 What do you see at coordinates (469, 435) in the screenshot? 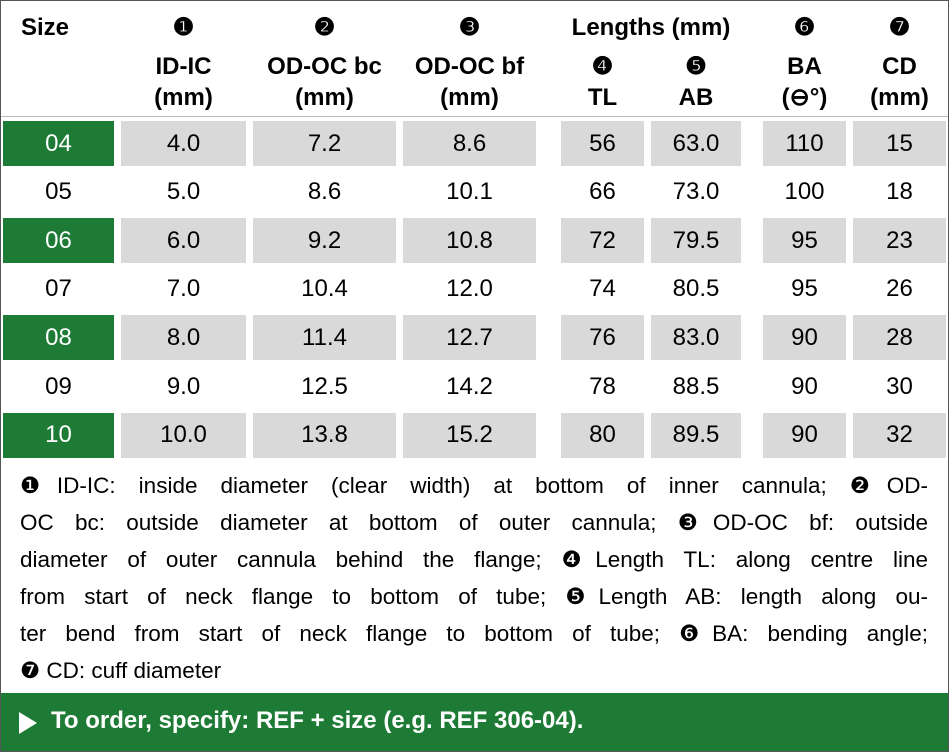
I see `value-cell: 15.2` at bounding box center [469, 435].